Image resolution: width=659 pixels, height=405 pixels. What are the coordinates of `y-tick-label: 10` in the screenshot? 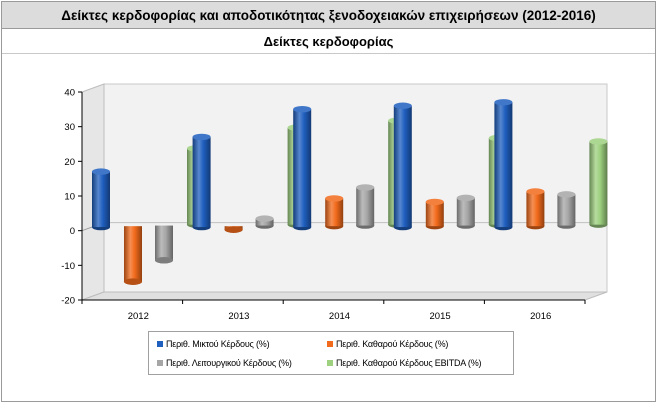 It's located at (69, 197).